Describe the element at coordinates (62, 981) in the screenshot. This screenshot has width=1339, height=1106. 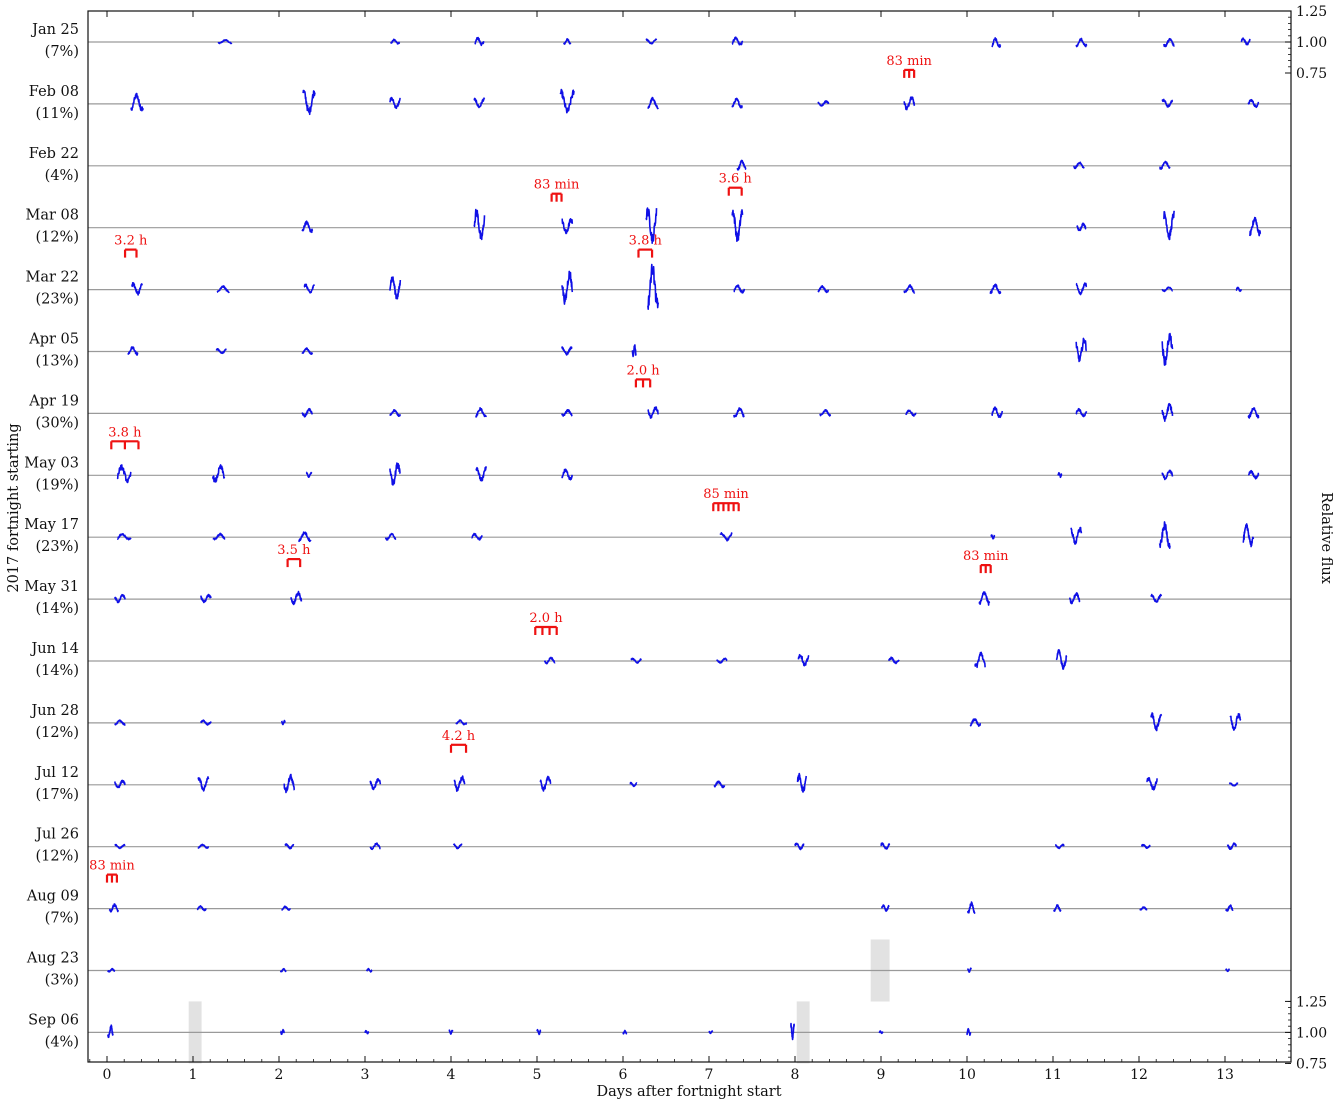
I see `fortnight-percent-label: (3%)` at that location.